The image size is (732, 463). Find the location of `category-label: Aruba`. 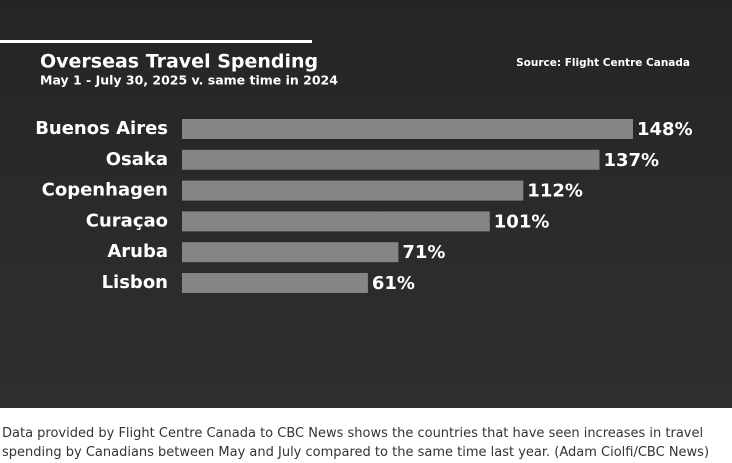

category-label: Aruba is located at coordinates (137, 251).